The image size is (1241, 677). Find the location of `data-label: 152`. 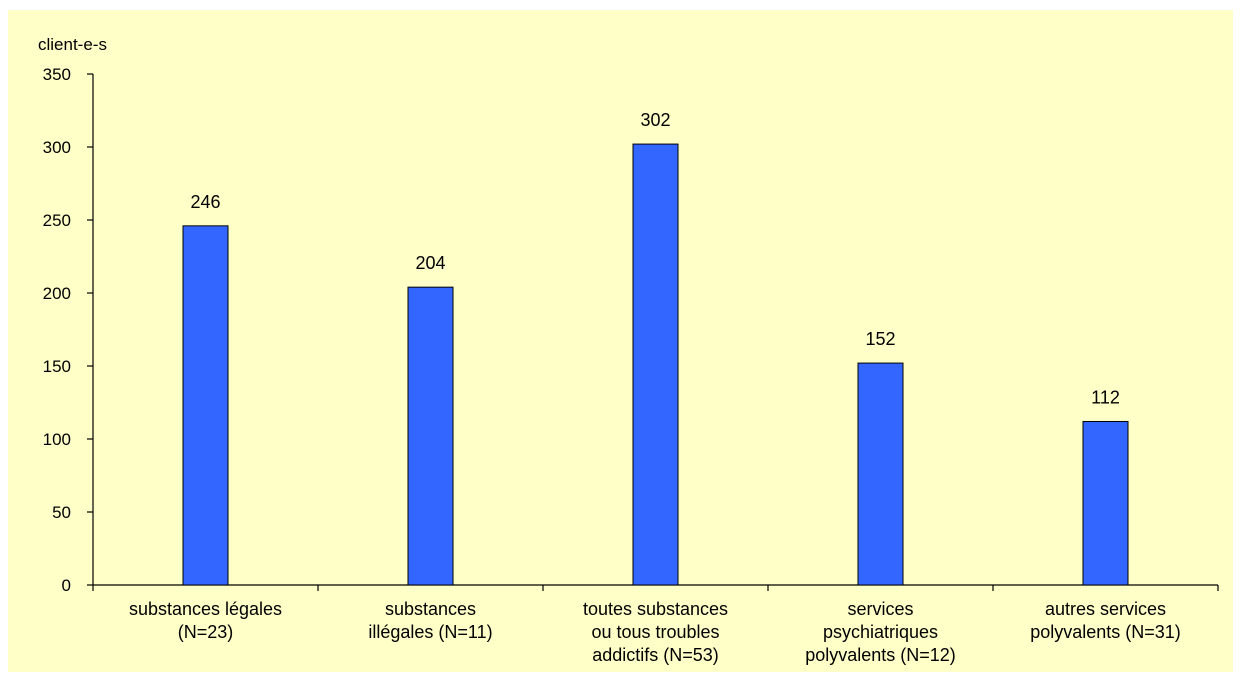

data-label: 152 is located at coordinates (880, 339).